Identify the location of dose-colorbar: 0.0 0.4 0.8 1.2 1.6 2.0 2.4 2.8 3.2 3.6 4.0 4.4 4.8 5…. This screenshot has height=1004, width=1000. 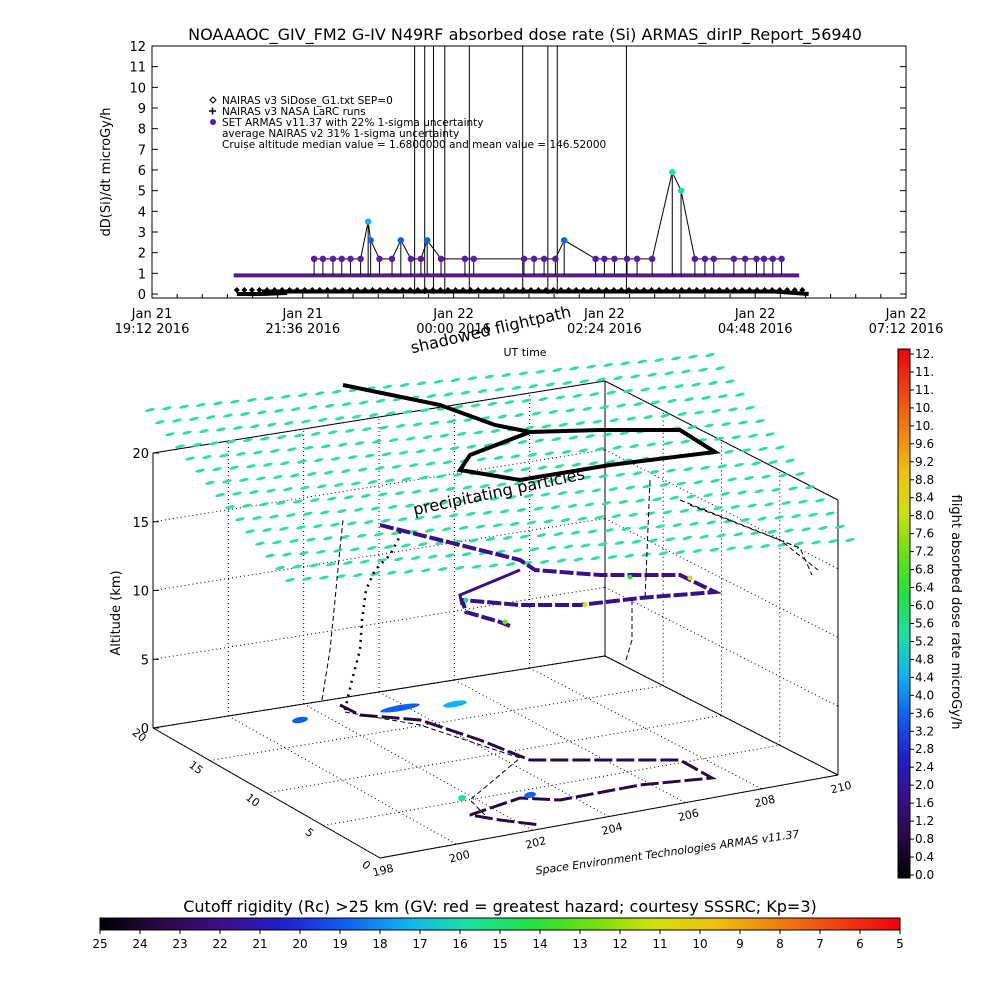
(930, 614).